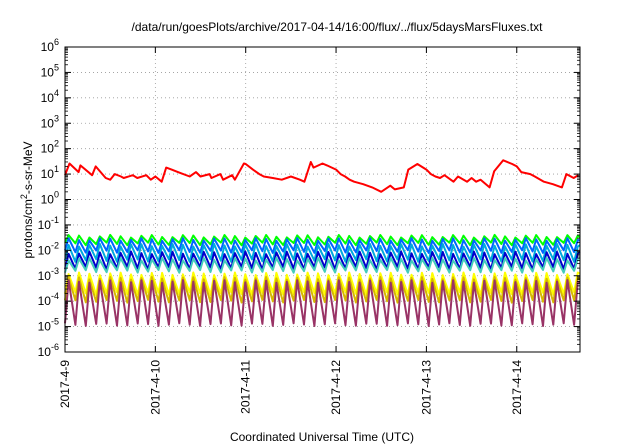 The height and width of the screenshot is (448, 640). I want to click on y-axis-label: protons/cm2-s-sr-MeV, so click(27, 199).